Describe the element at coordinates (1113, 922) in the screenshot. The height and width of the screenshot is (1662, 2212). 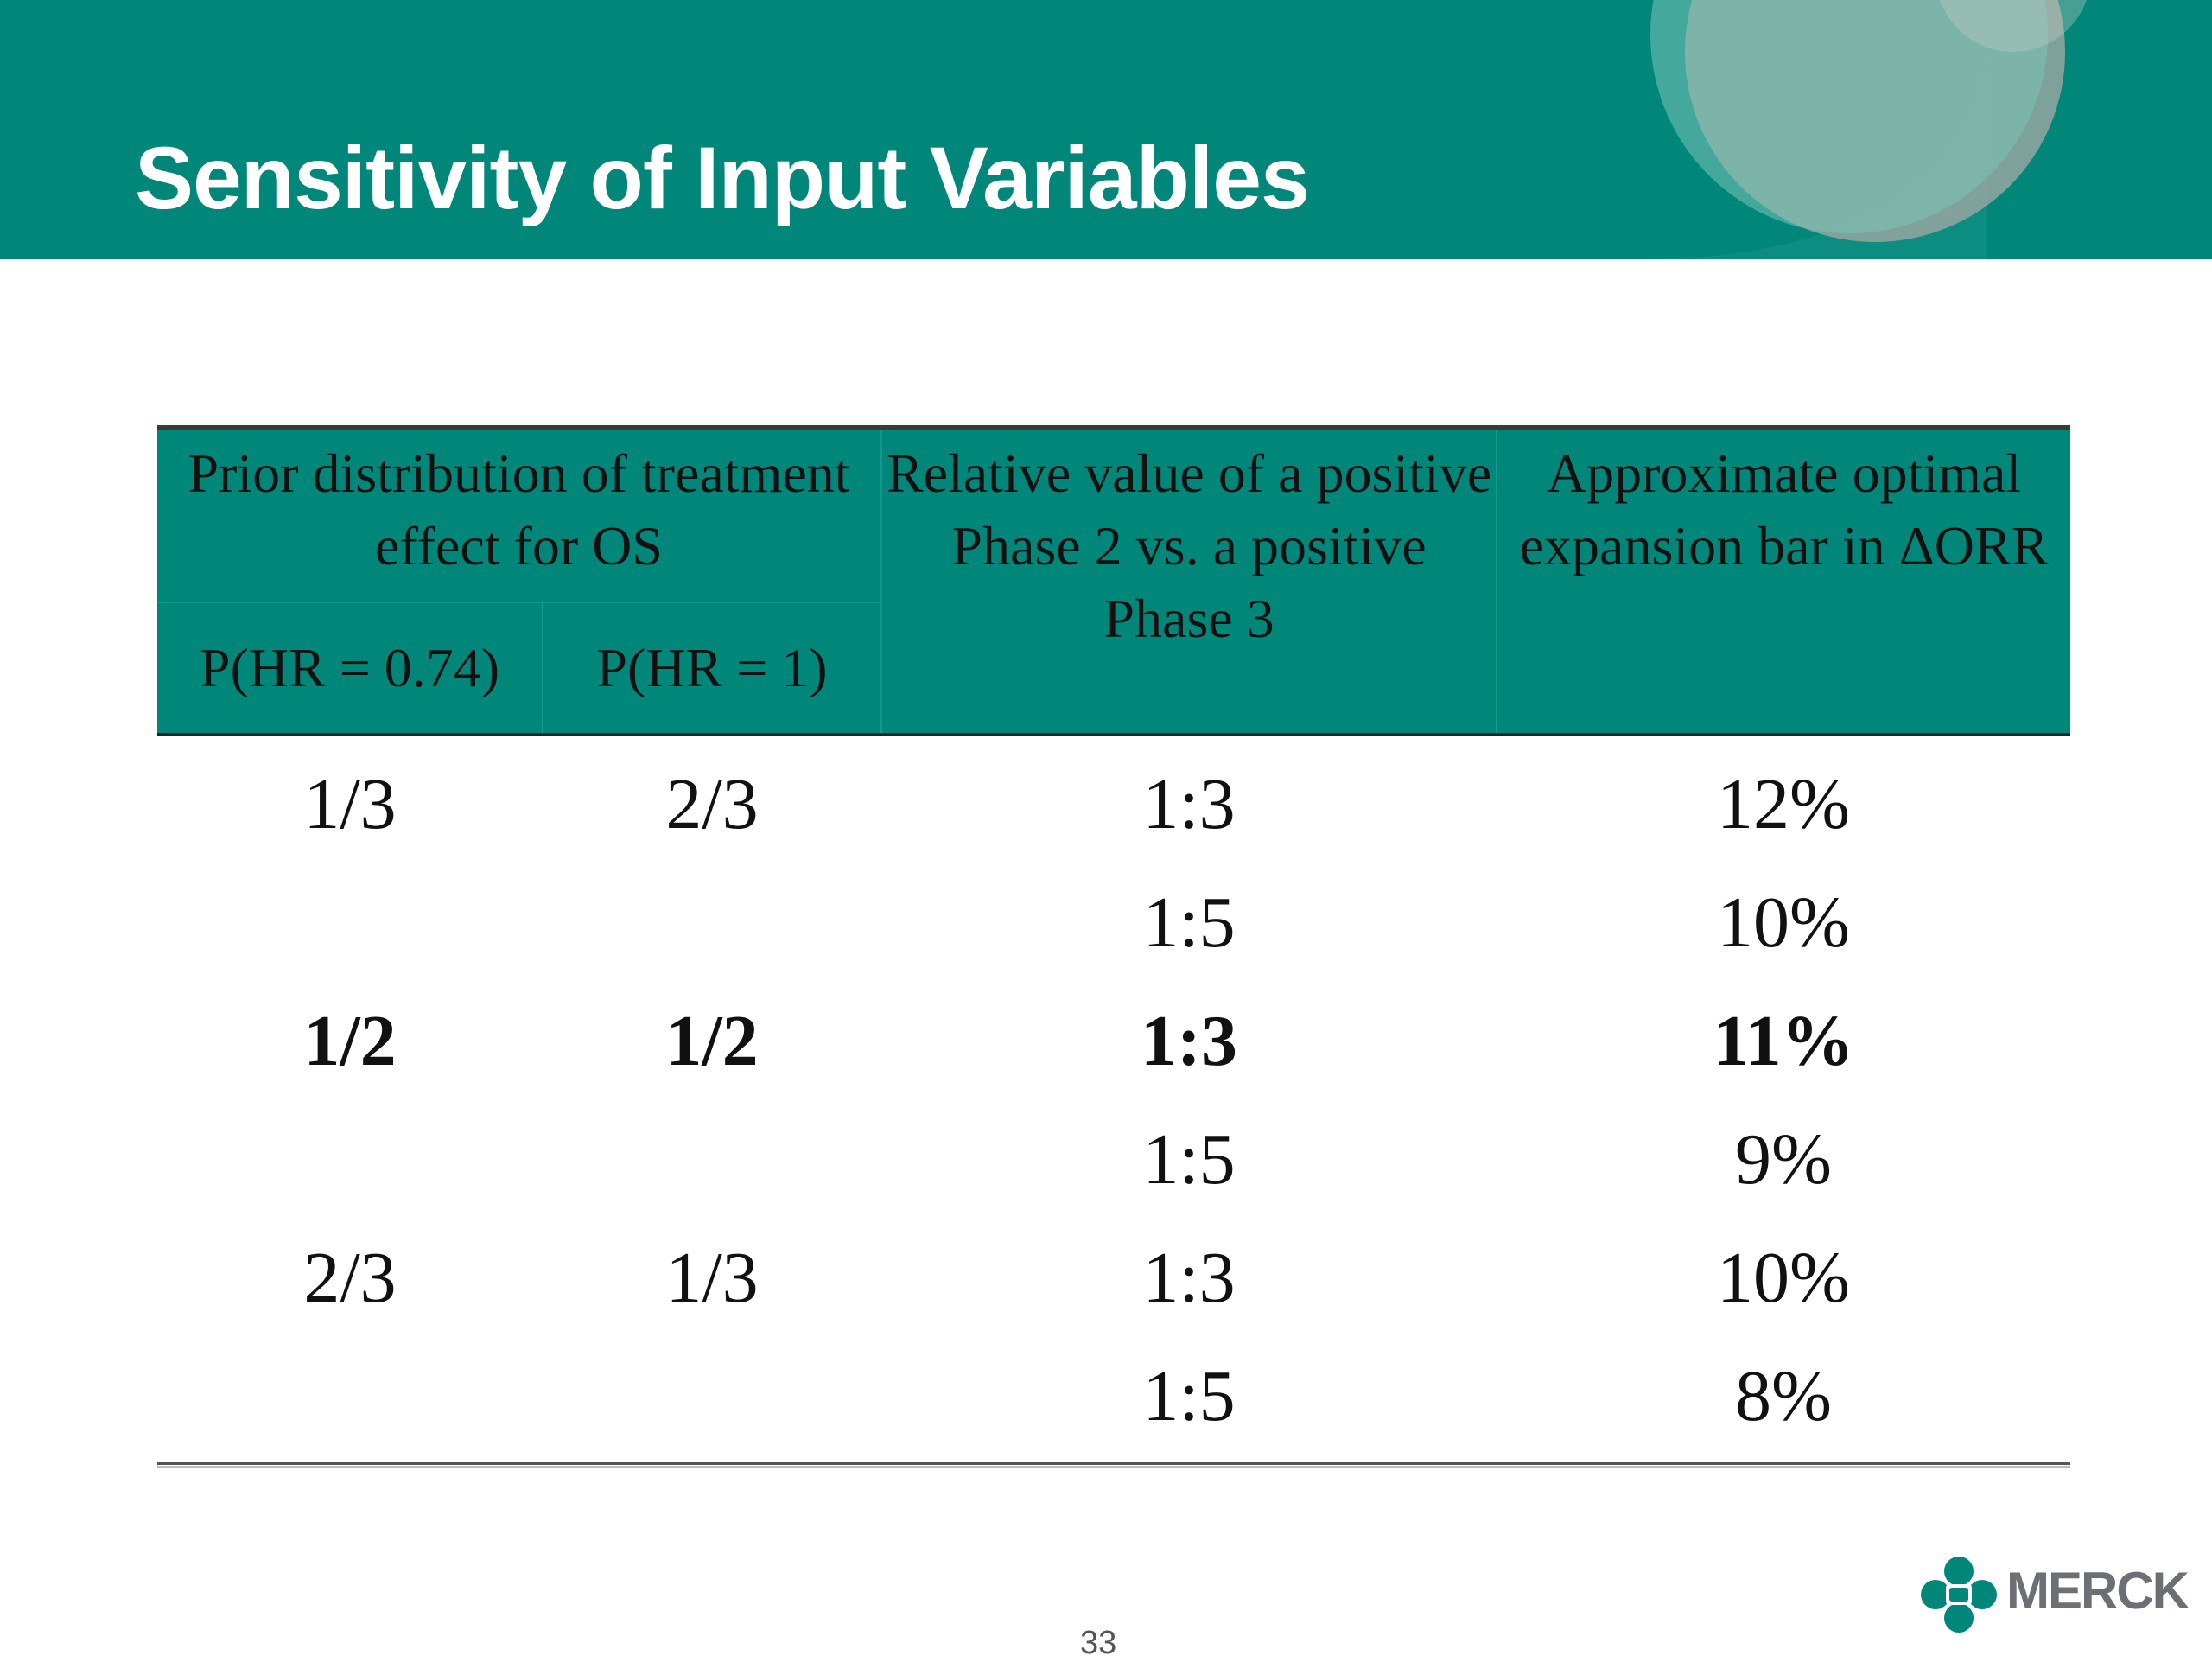
I see `table-row: 1:5 10%` at that location.